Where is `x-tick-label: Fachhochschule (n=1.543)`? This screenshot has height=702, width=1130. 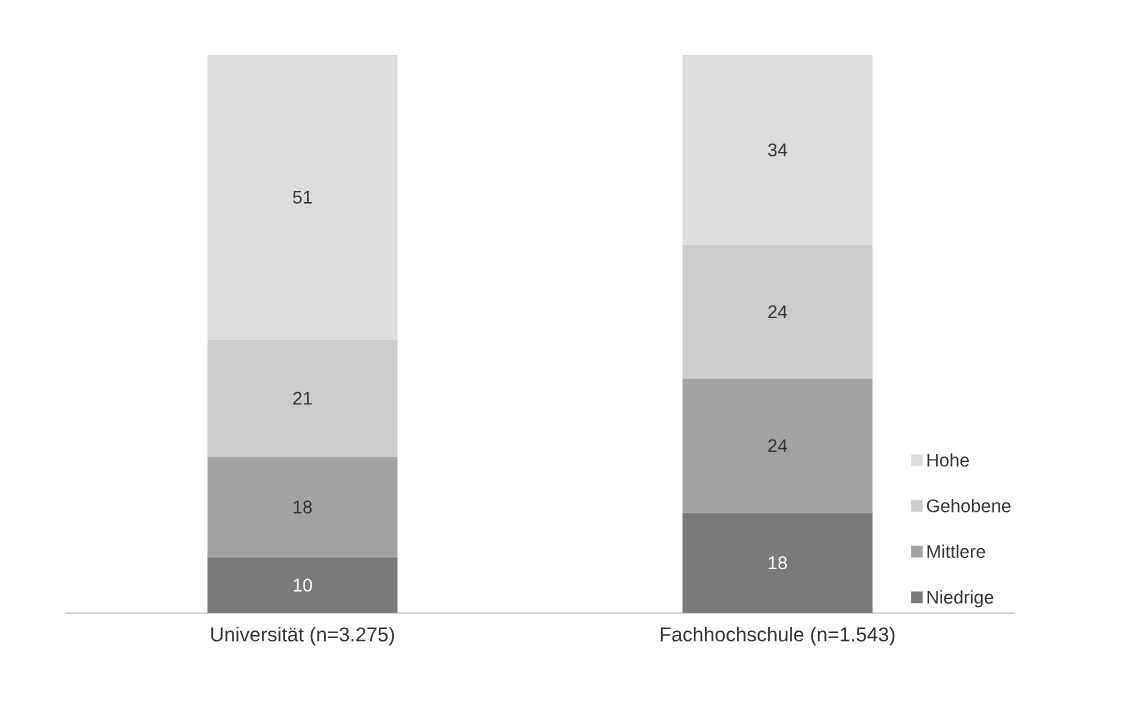 x-tick-label: Fachhochschule (n=1.543) is located at coordinates (777, 636).